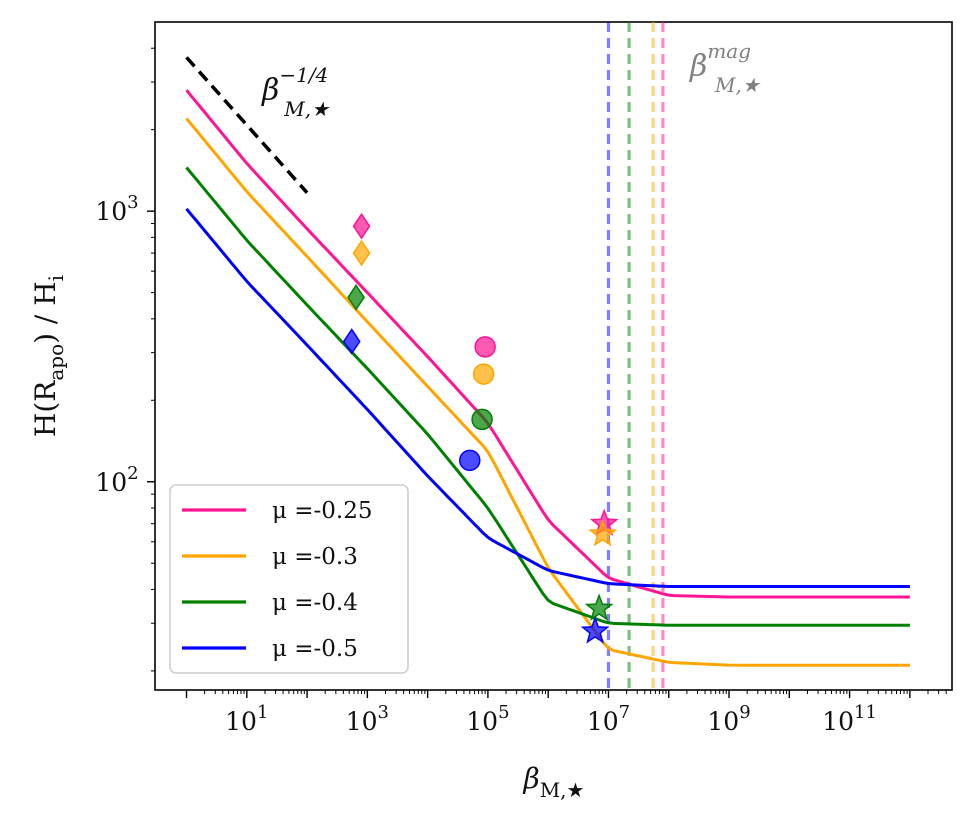  I want to click on x-tick-label: 10¹, so click(246, 719).